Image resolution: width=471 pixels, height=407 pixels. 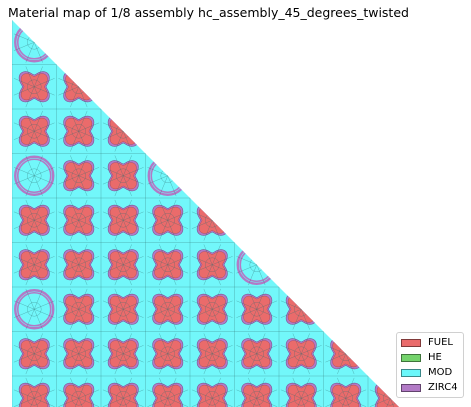 I want to click on legend-swatch-zirc4, so click(x=411, y=388).